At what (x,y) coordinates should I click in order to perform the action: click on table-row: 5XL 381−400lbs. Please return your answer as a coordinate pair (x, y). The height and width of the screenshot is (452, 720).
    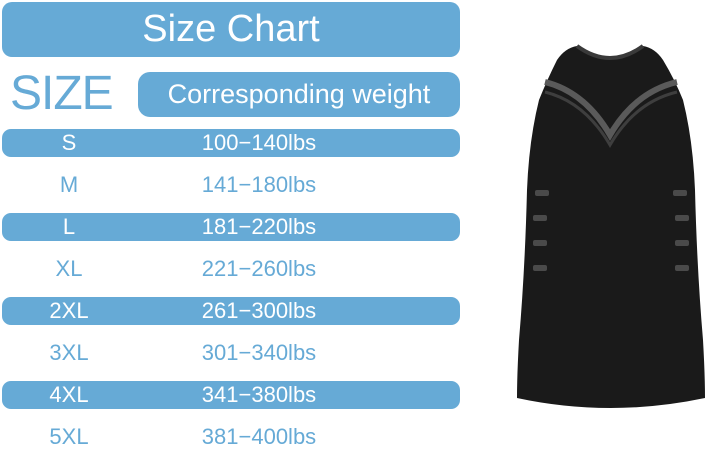
    Looking at the image, I should click on (231, 437).